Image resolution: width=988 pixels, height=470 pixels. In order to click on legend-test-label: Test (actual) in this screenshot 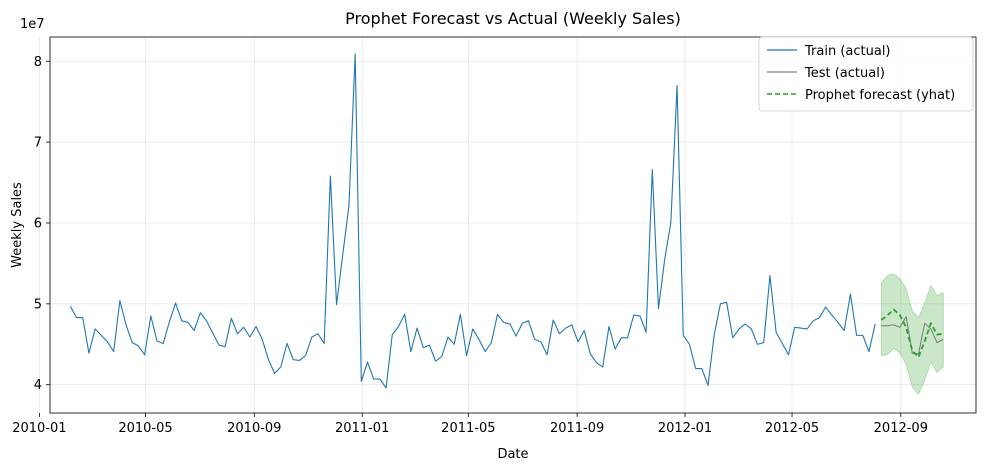, I will do `click(844, 73)`.